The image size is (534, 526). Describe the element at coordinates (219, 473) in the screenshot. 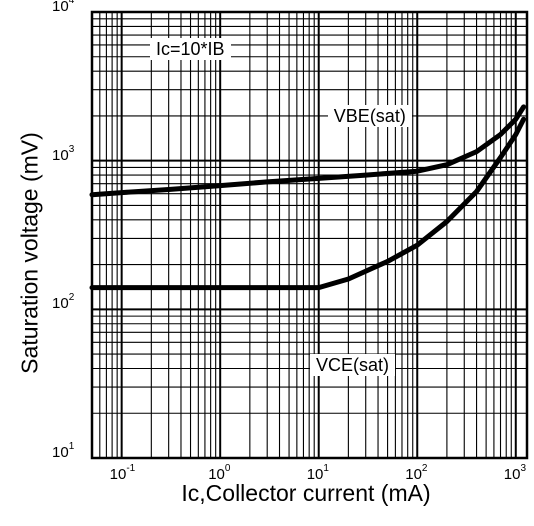

I see `x-tick-label: 10⁰` at that location.